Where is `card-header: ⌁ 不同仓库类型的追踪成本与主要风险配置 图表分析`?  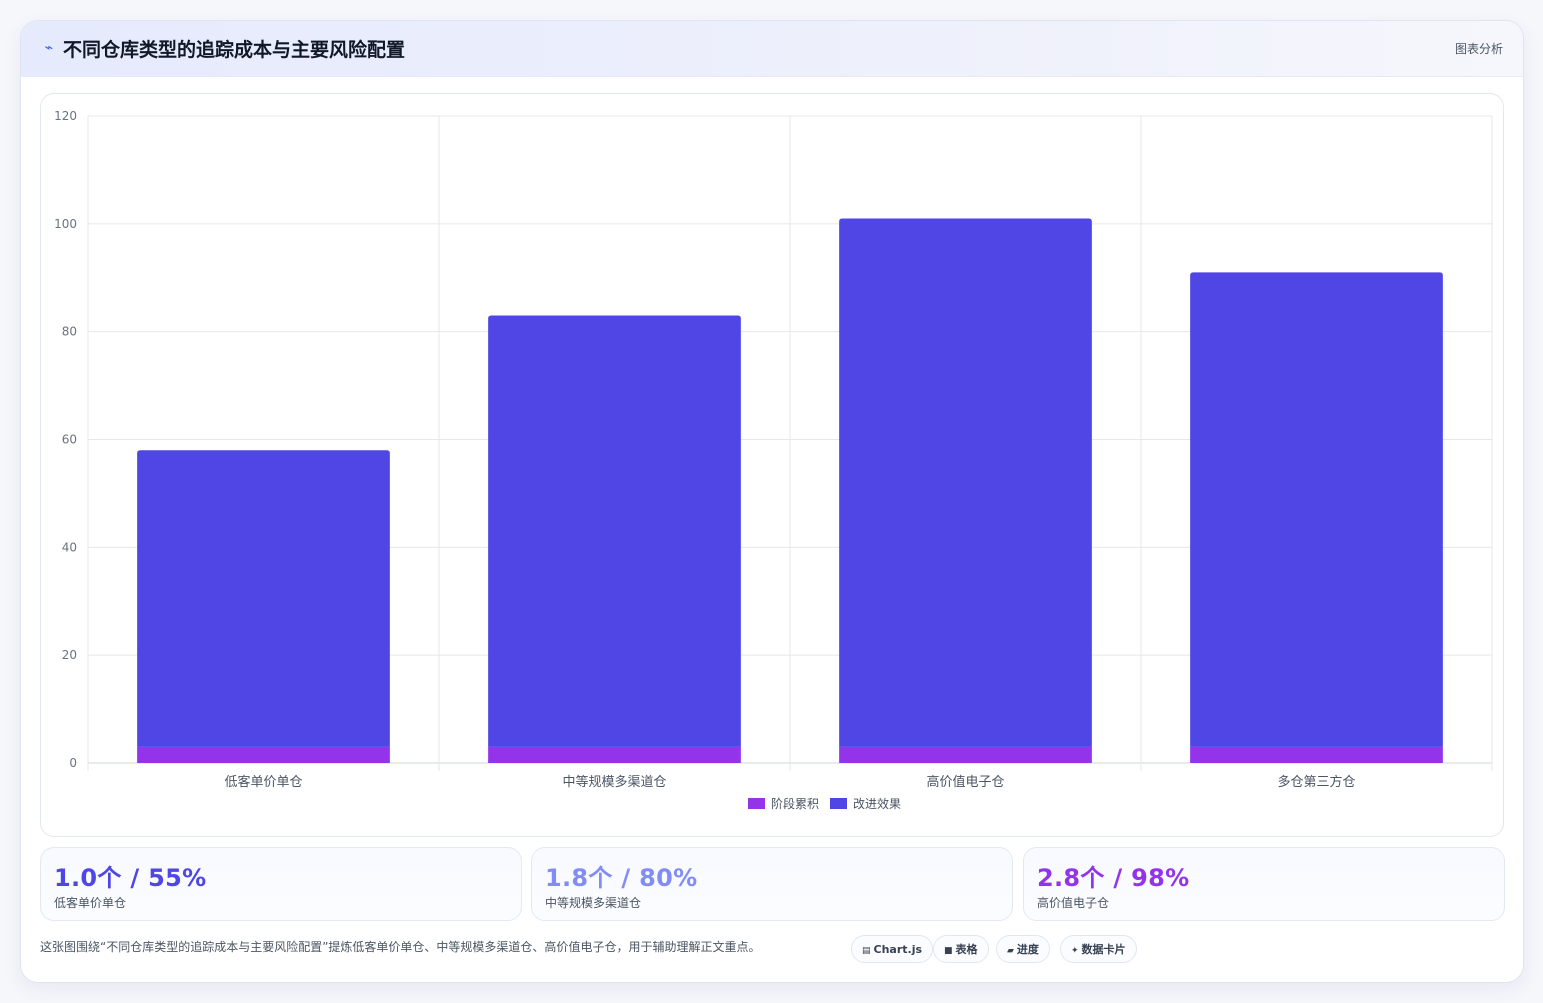
card-header: ⌁ 不同仓库类型的追踪成本与主要风险配置 图表分析 is located at coordinates (772, 49).